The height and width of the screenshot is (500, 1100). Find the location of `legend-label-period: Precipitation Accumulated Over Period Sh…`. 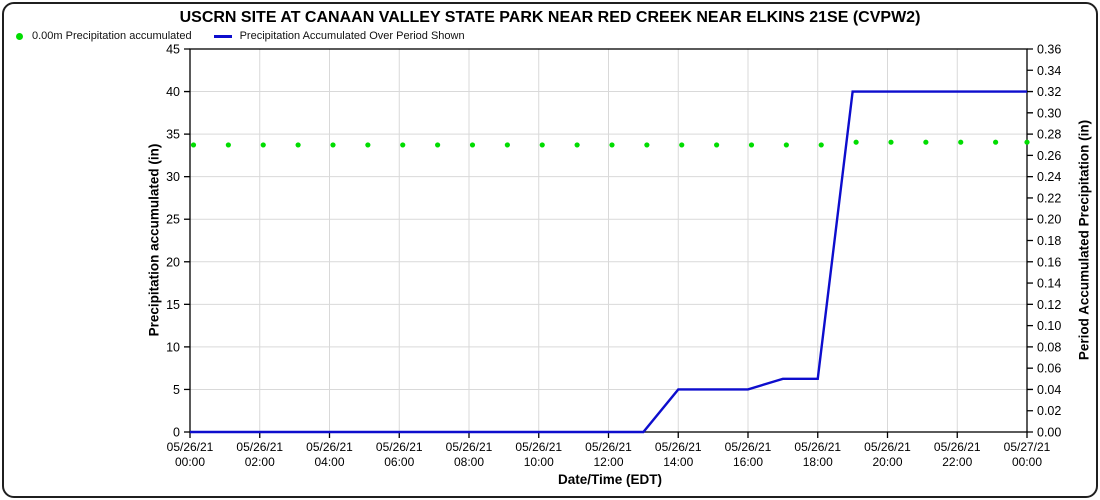

legend-label-period: Precipitation Accumulated Over Period Sh… is located at coordinates (352, 36).